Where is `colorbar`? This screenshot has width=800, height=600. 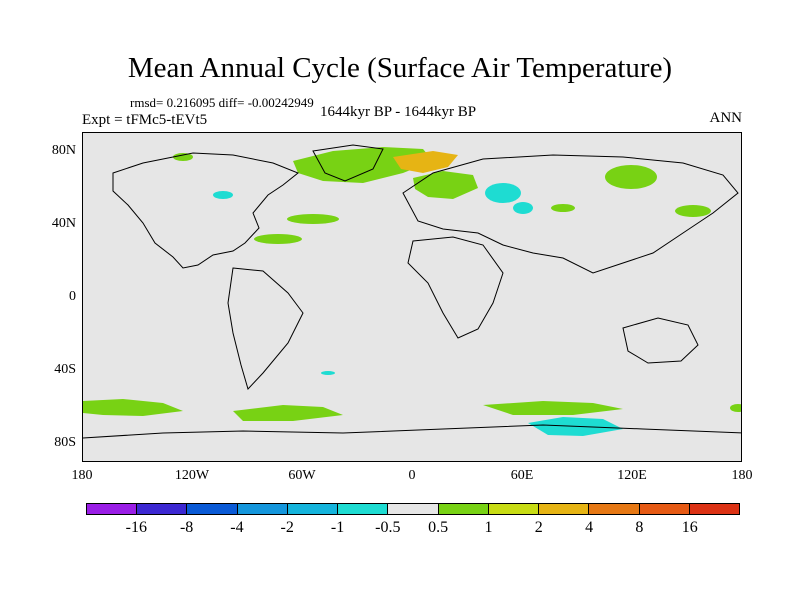 colorbar is located at coordinates (413, 509).